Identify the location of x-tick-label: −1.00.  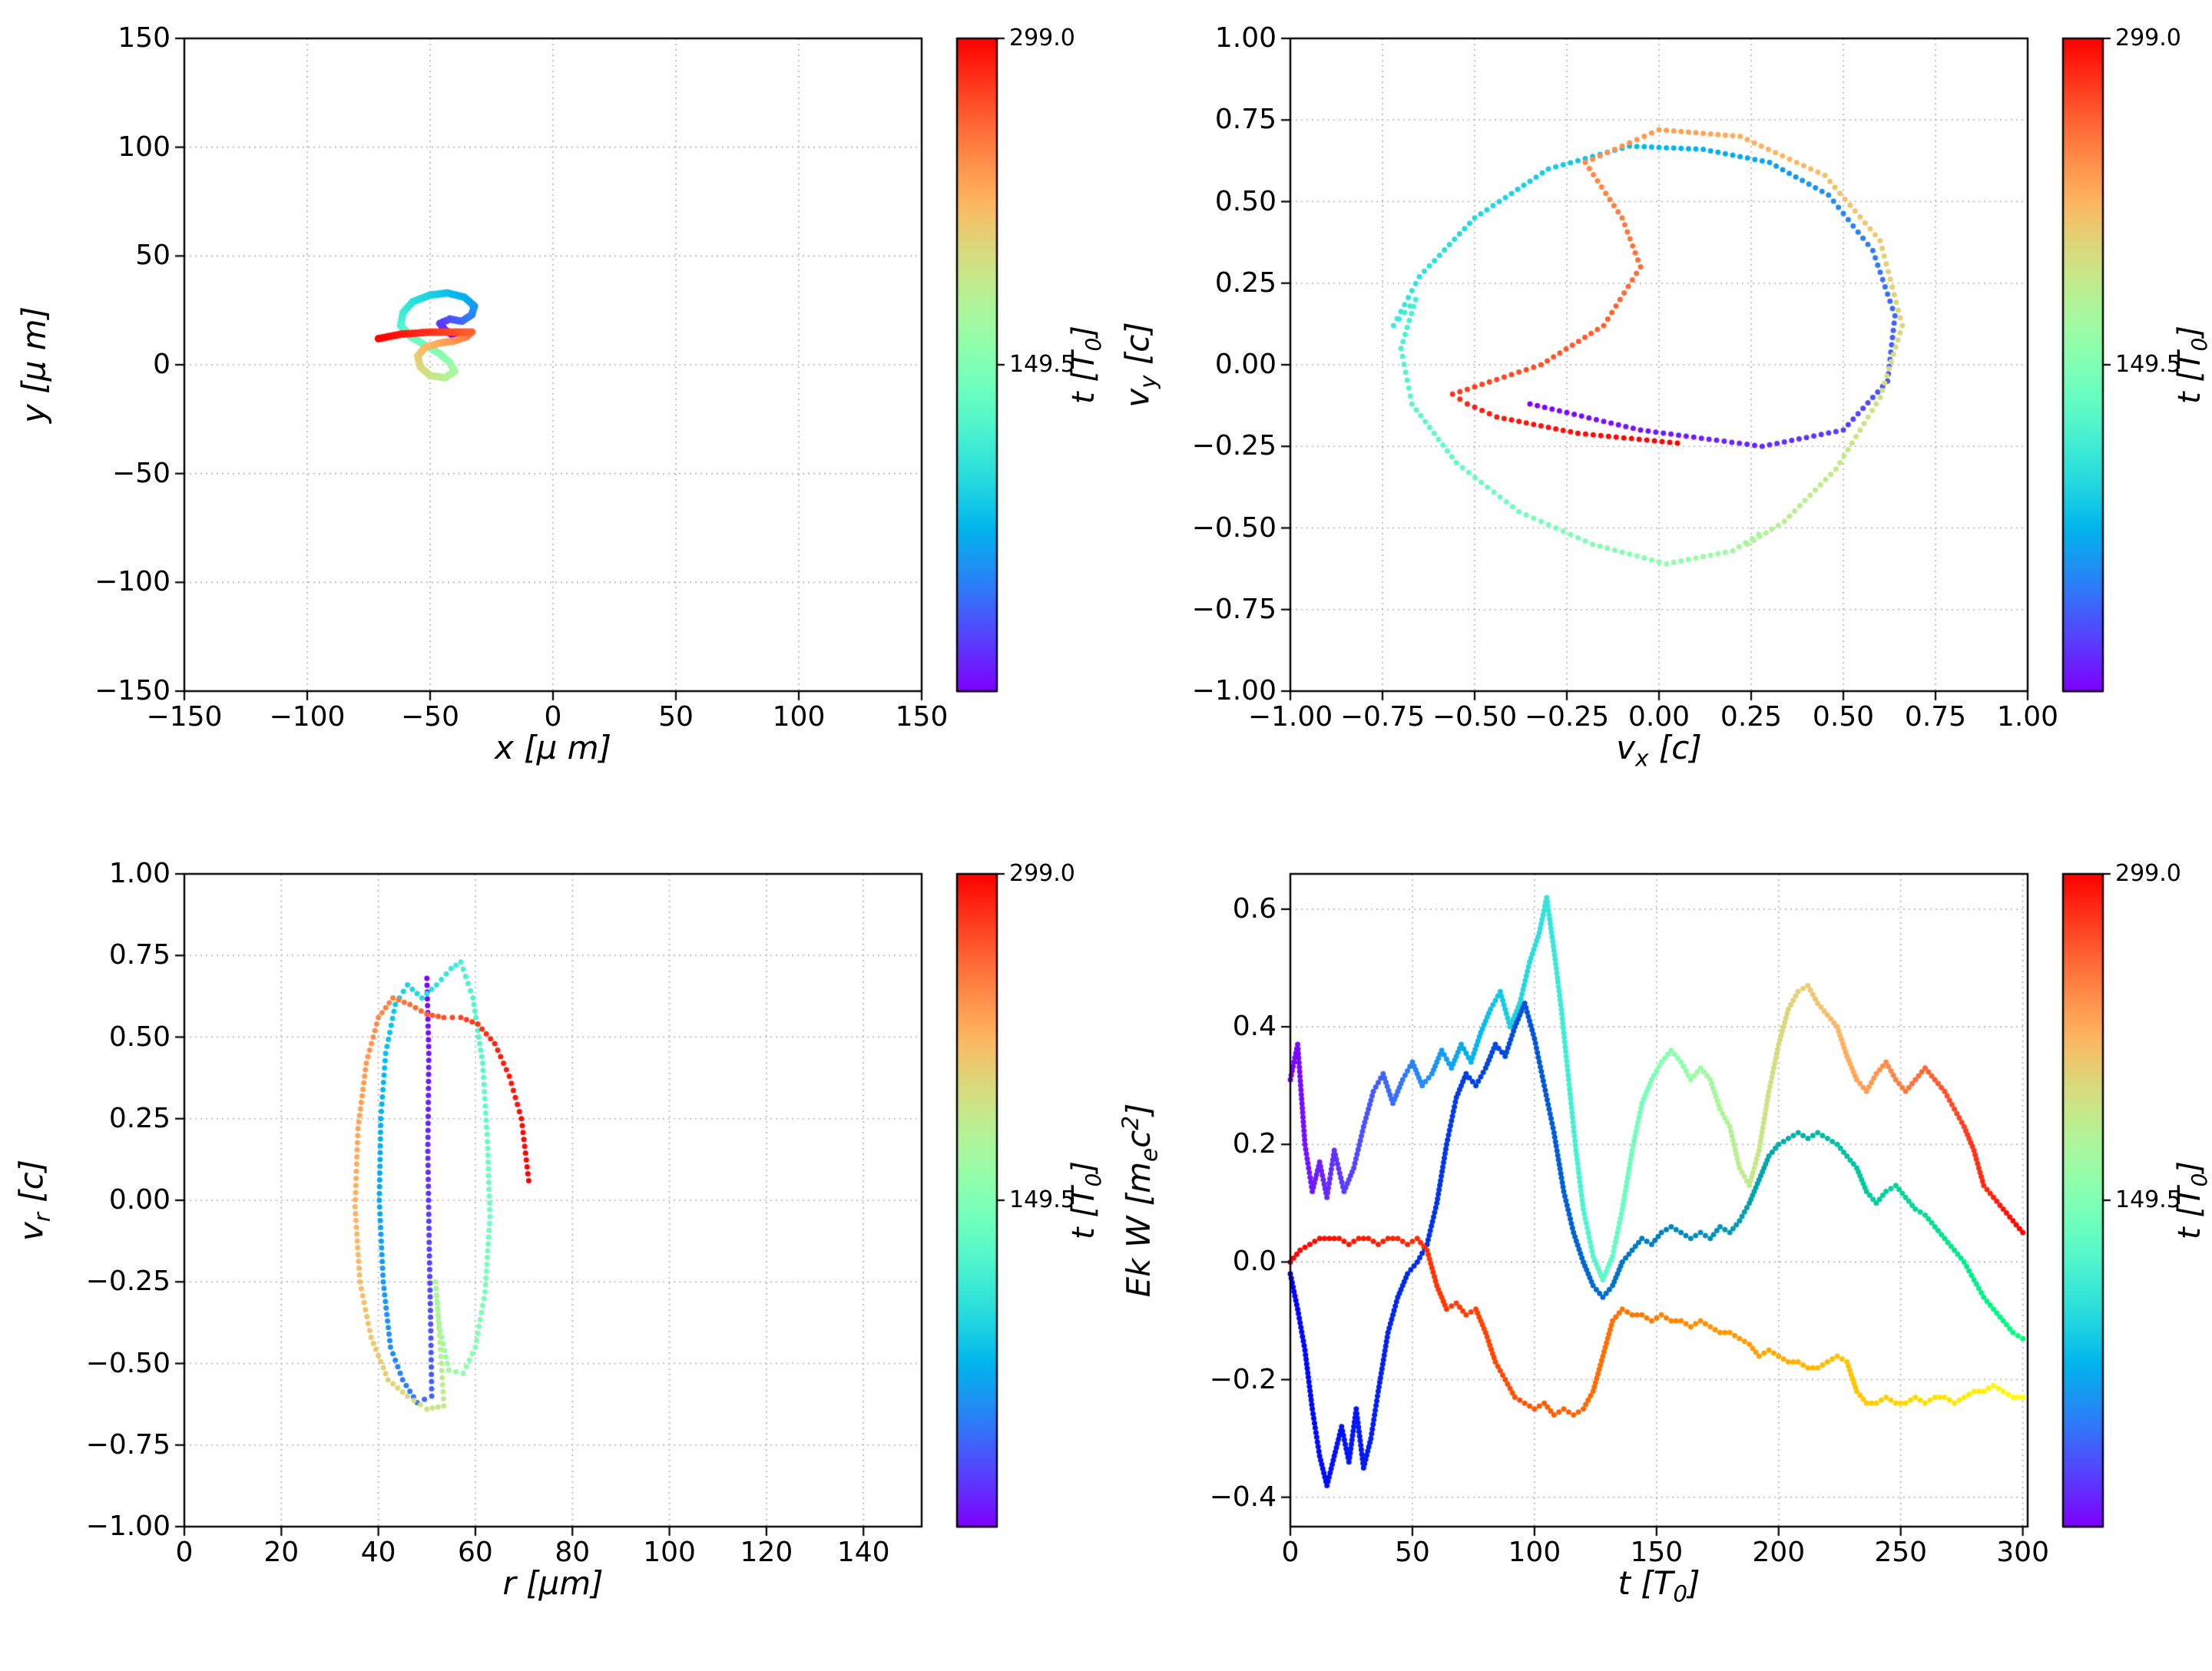
(1290, 717).